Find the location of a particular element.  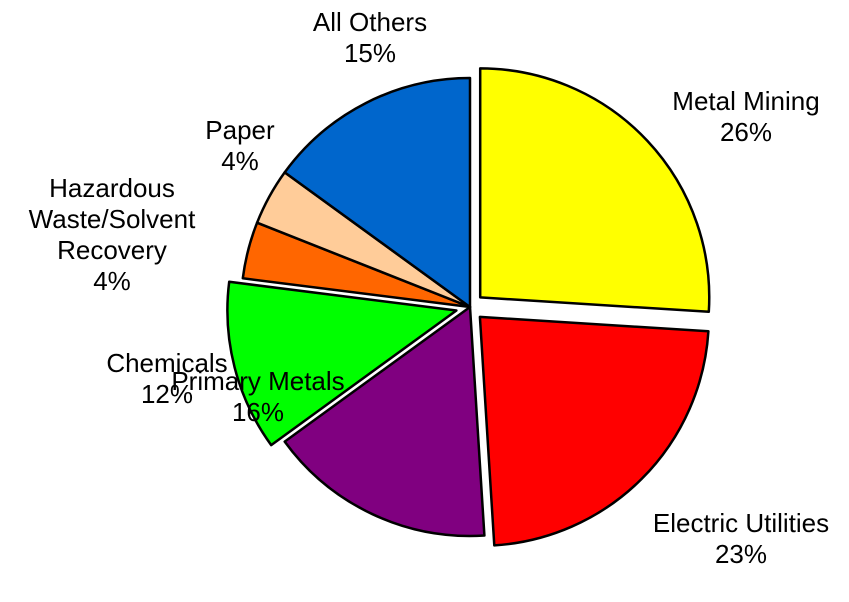

slice-name-label: All Others is located at coordinates (370, 22).